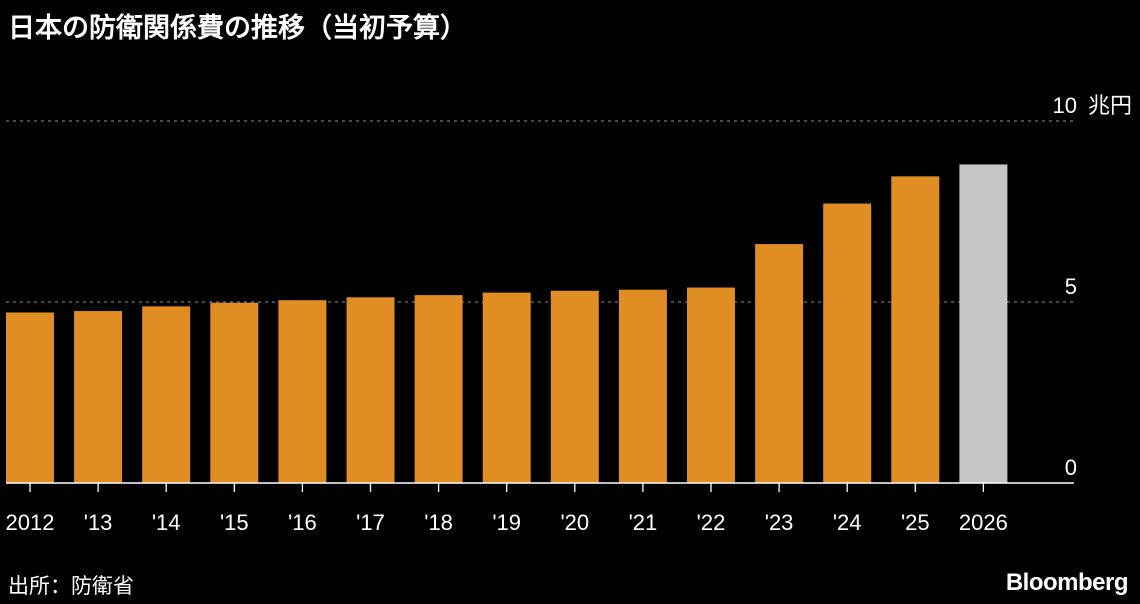 This screenshot has height=604, width=1140. Describe the element at coordinates (779, 522) in the screenshot. I see `x-tick-label: '23` at that location.